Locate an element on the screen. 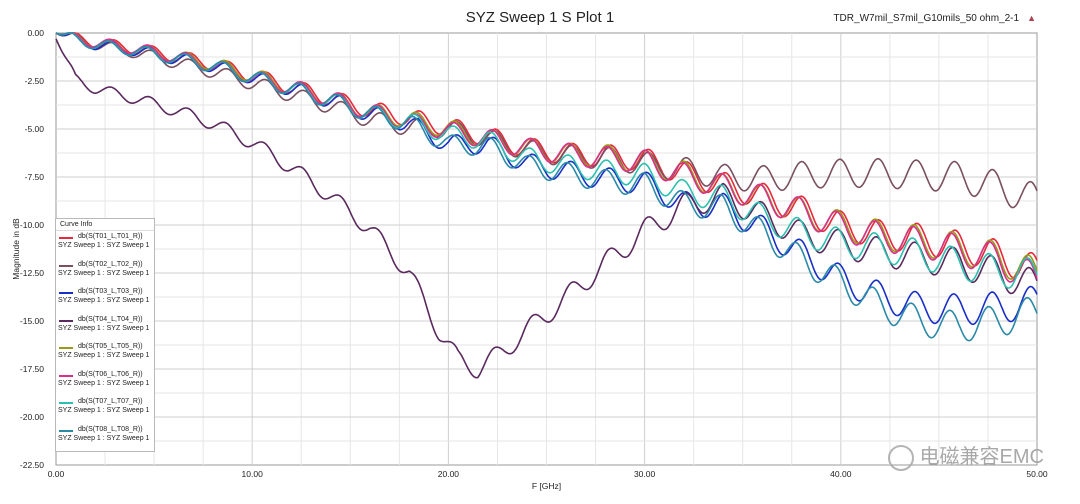  legend-title: Curve Info is located at coordinates (105, 225).